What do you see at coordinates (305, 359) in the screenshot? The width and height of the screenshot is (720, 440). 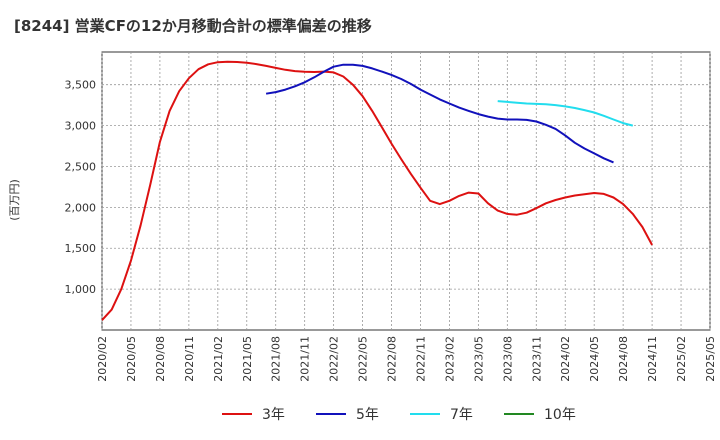 I see `x-tick-label: 2021/11` at bounding box center [305, 359].